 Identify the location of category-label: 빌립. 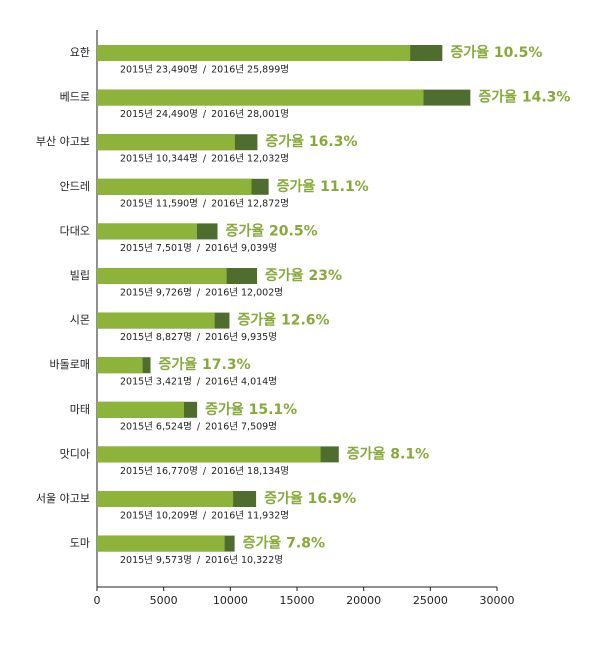
(80, 275).